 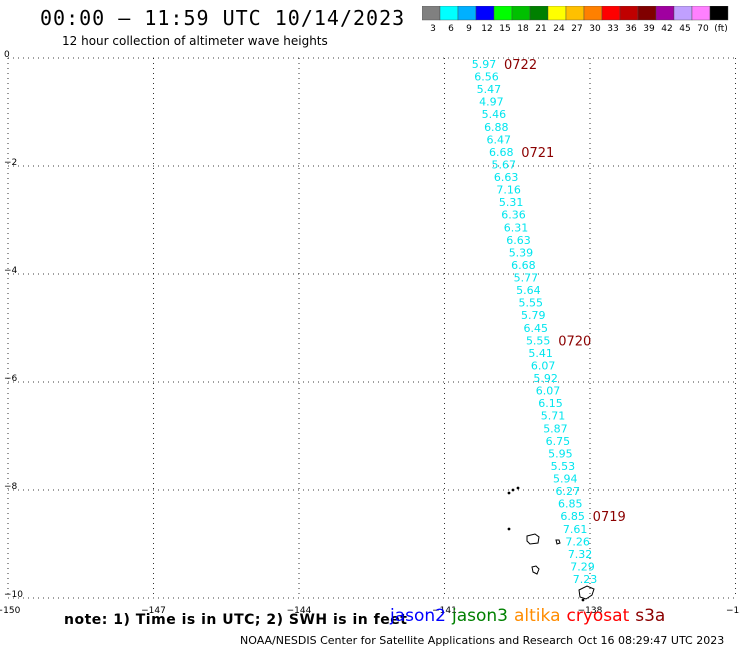 What do you see at coordinates (568, 491) in the screenshot?
I see `wave-height-value: 6.27` at bounding box center [568, 491].